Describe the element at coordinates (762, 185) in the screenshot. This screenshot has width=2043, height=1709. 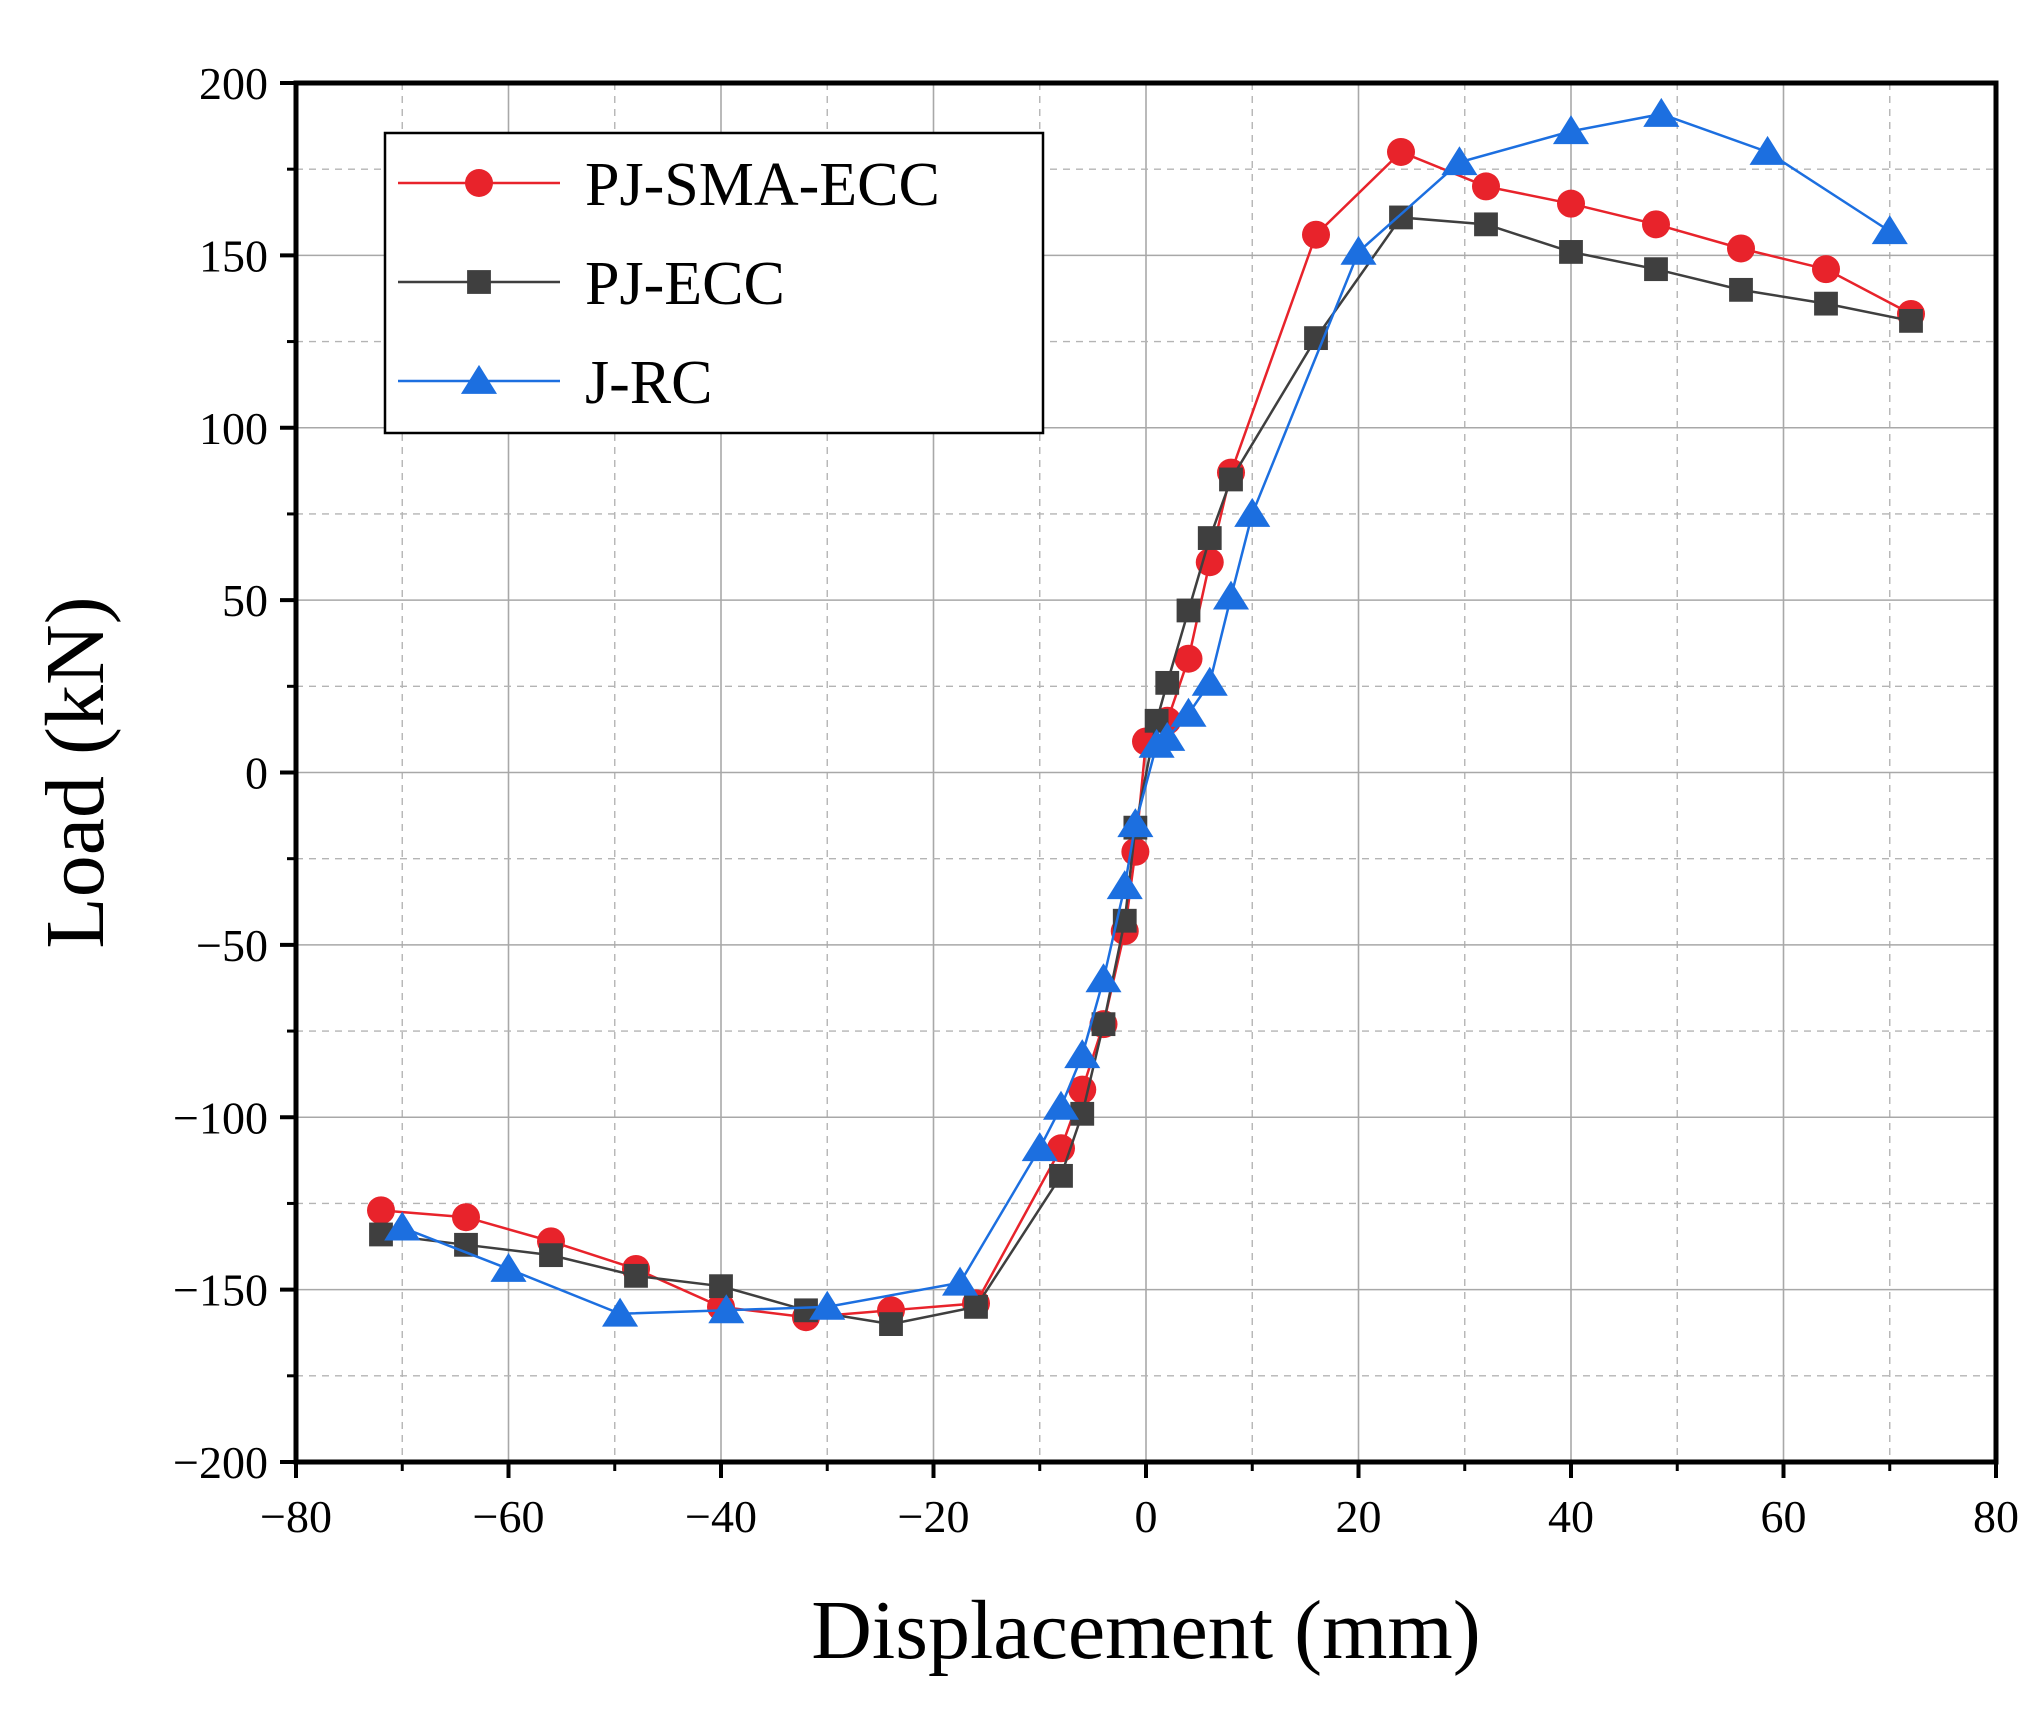
I see `legend-label-pj-sma-ecc: PJ-SMA-ECC` at that location.